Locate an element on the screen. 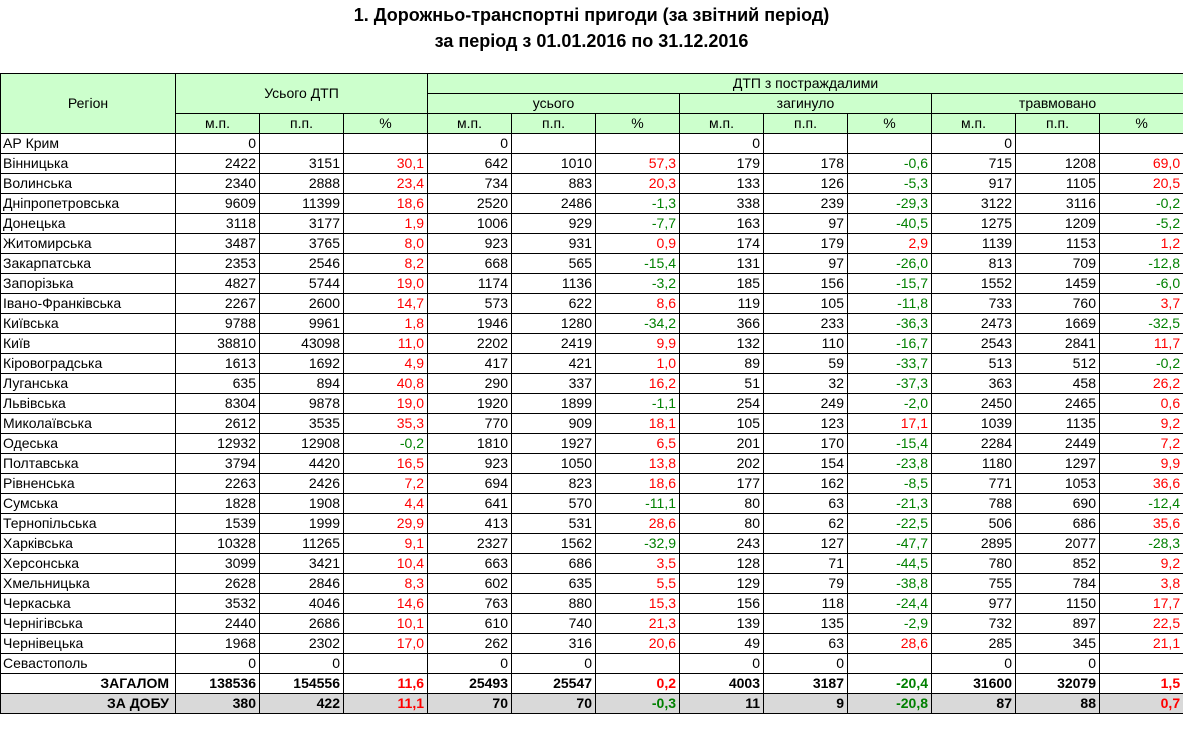 The image size is (1183, 749). value-cell: 512 is located at coordinates (1057, 363).